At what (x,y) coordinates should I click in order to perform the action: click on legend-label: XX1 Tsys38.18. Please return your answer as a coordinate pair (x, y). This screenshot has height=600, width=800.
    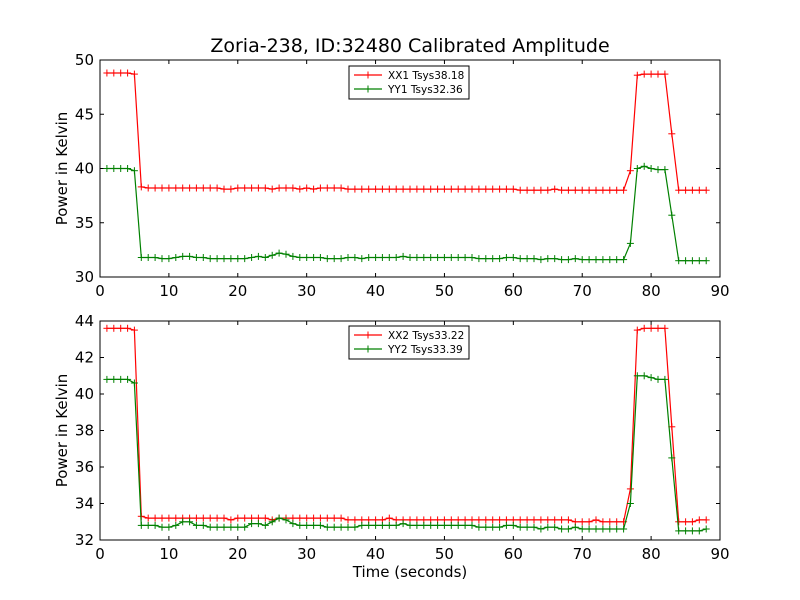
    Looking at the image, I should click on (426, 76).